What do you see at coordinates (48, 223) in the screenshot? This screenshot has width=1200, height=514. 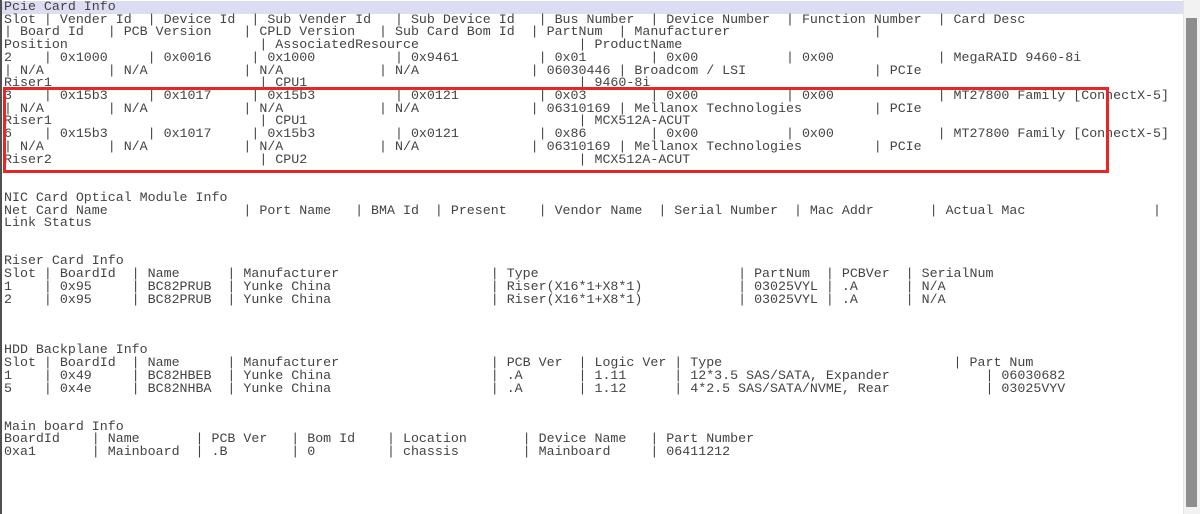 I see `nic-header-row-cont: Link Status` at bounding box center [48, 223].